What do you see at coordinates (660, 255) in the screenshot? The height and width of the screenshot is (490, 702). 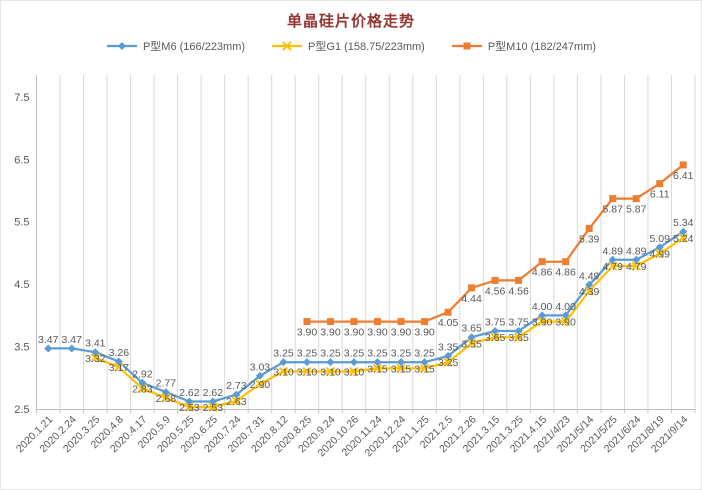 I see `svg-text: 4.99` at bounding box center [660, 255].